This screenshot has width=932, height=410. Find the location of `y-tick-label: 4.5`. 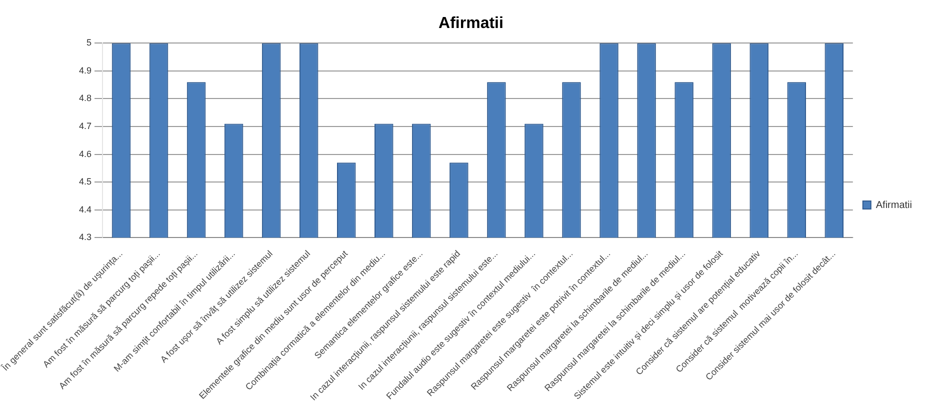

y-tick-label: 4.5 is located at coordinates (85, 181).